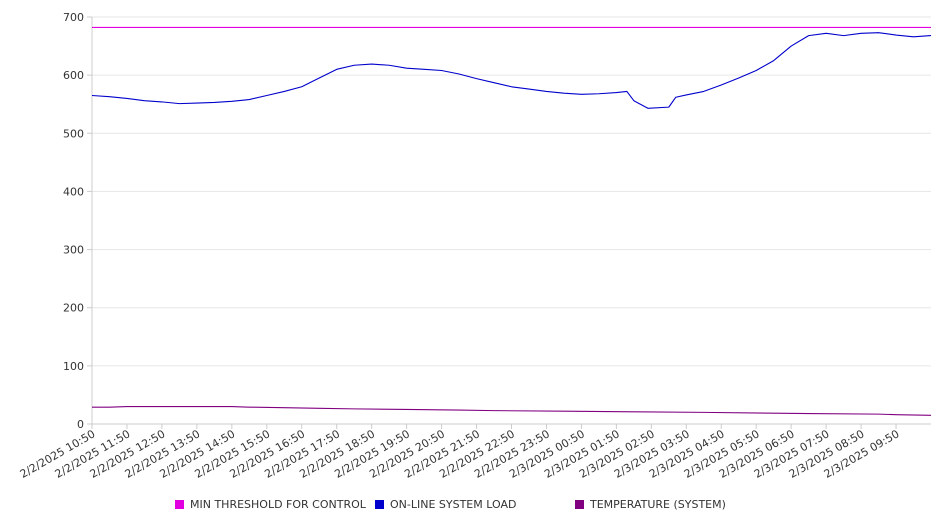 Image resolution: width=946 pixels, height=526 pixels. I want to click on legend-item: ON-LINE SYSTEM LOAD, so click(445, 504).